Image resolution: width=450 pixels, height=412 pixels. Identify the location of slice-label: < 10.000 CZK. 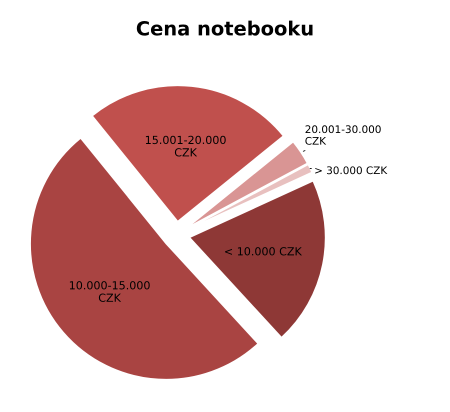
(263, 251).